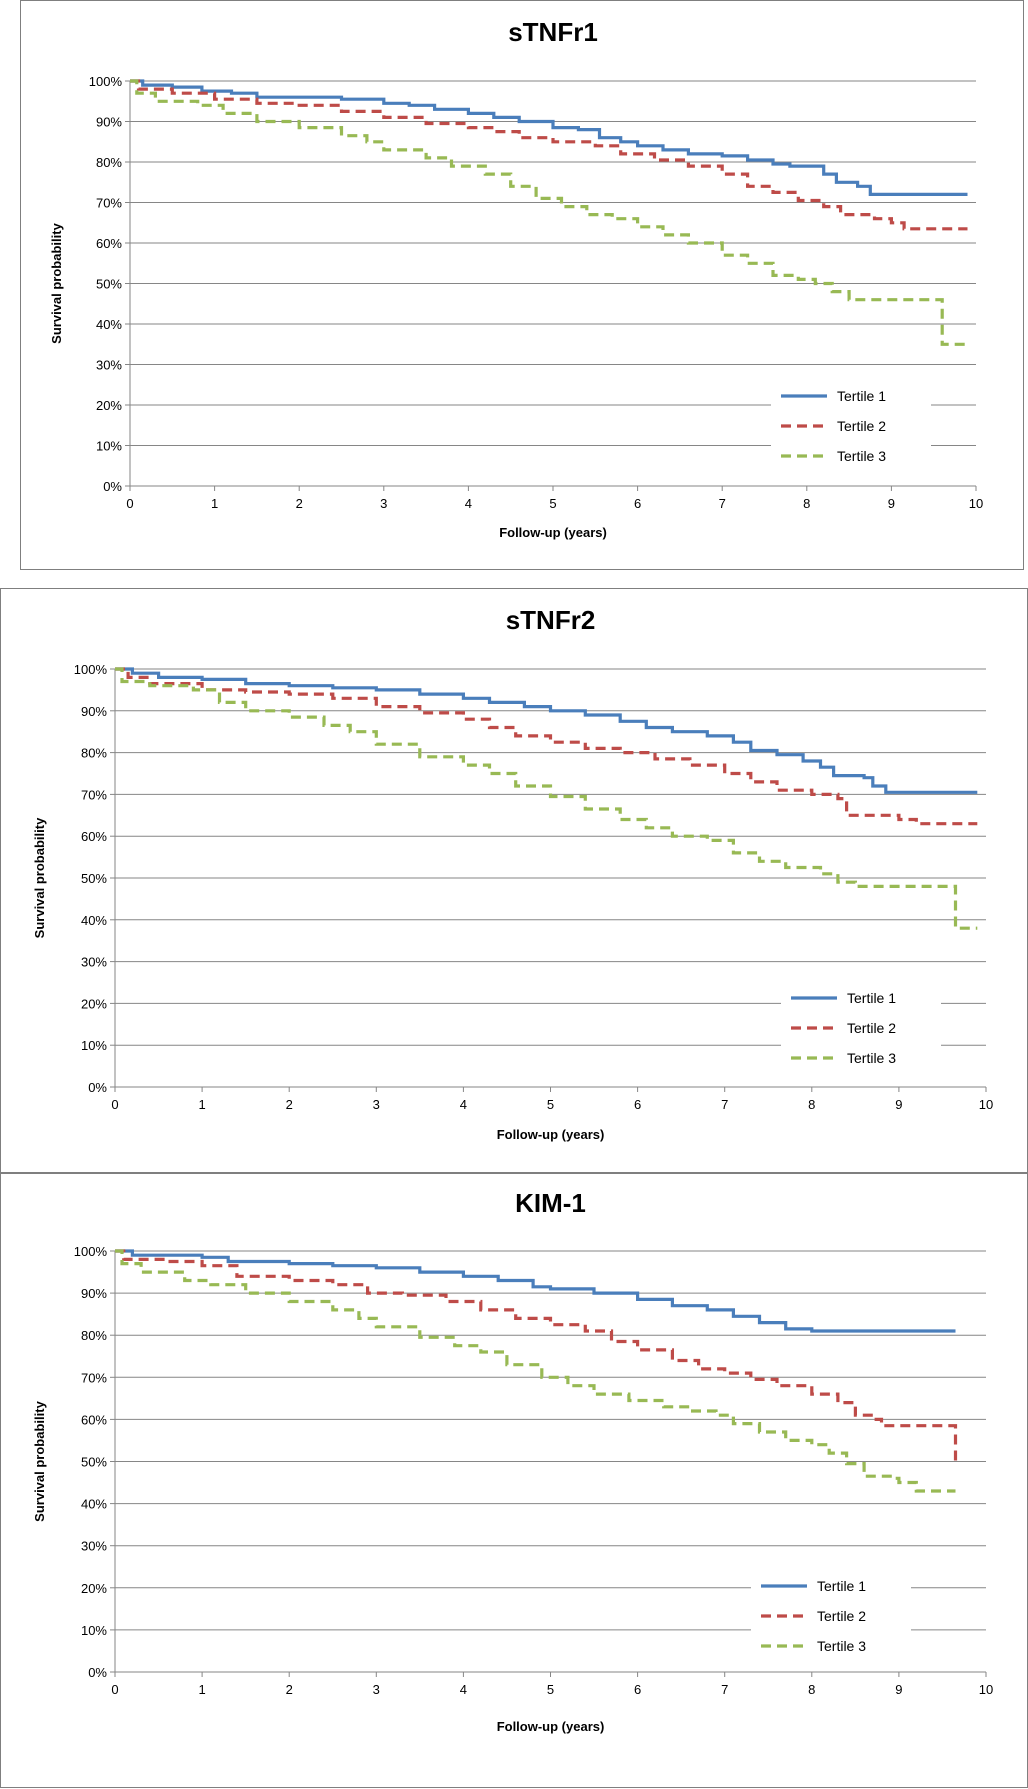  What do you see at coordinates (550, 1203) in the screenshot?
I see `chart-title: KIM-1` at bounding box center [550, 1203].